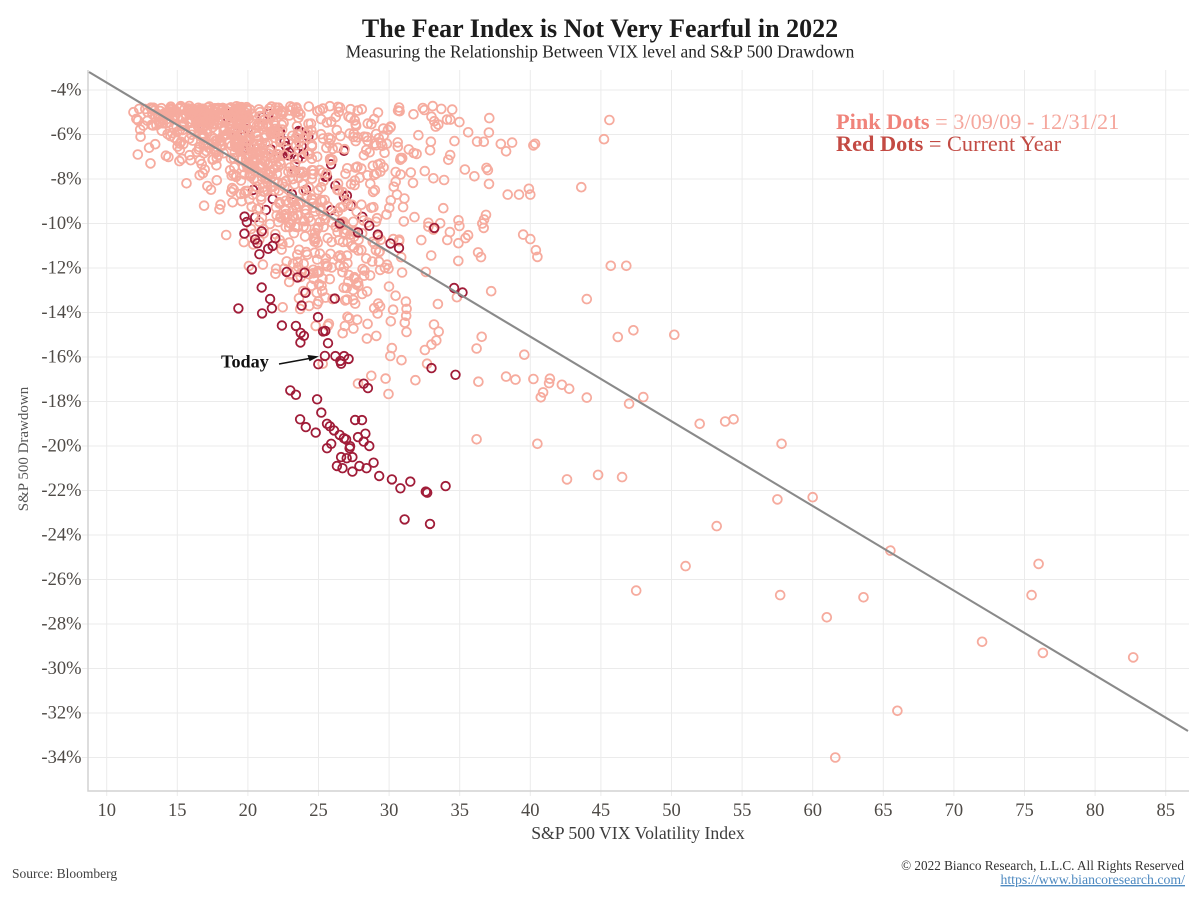 This screenshot has width=1200, height=900. What do you see at coordinates (245, 362) in the screenshot?
I see `svg-text: Today` at bounding box center [245, 362].